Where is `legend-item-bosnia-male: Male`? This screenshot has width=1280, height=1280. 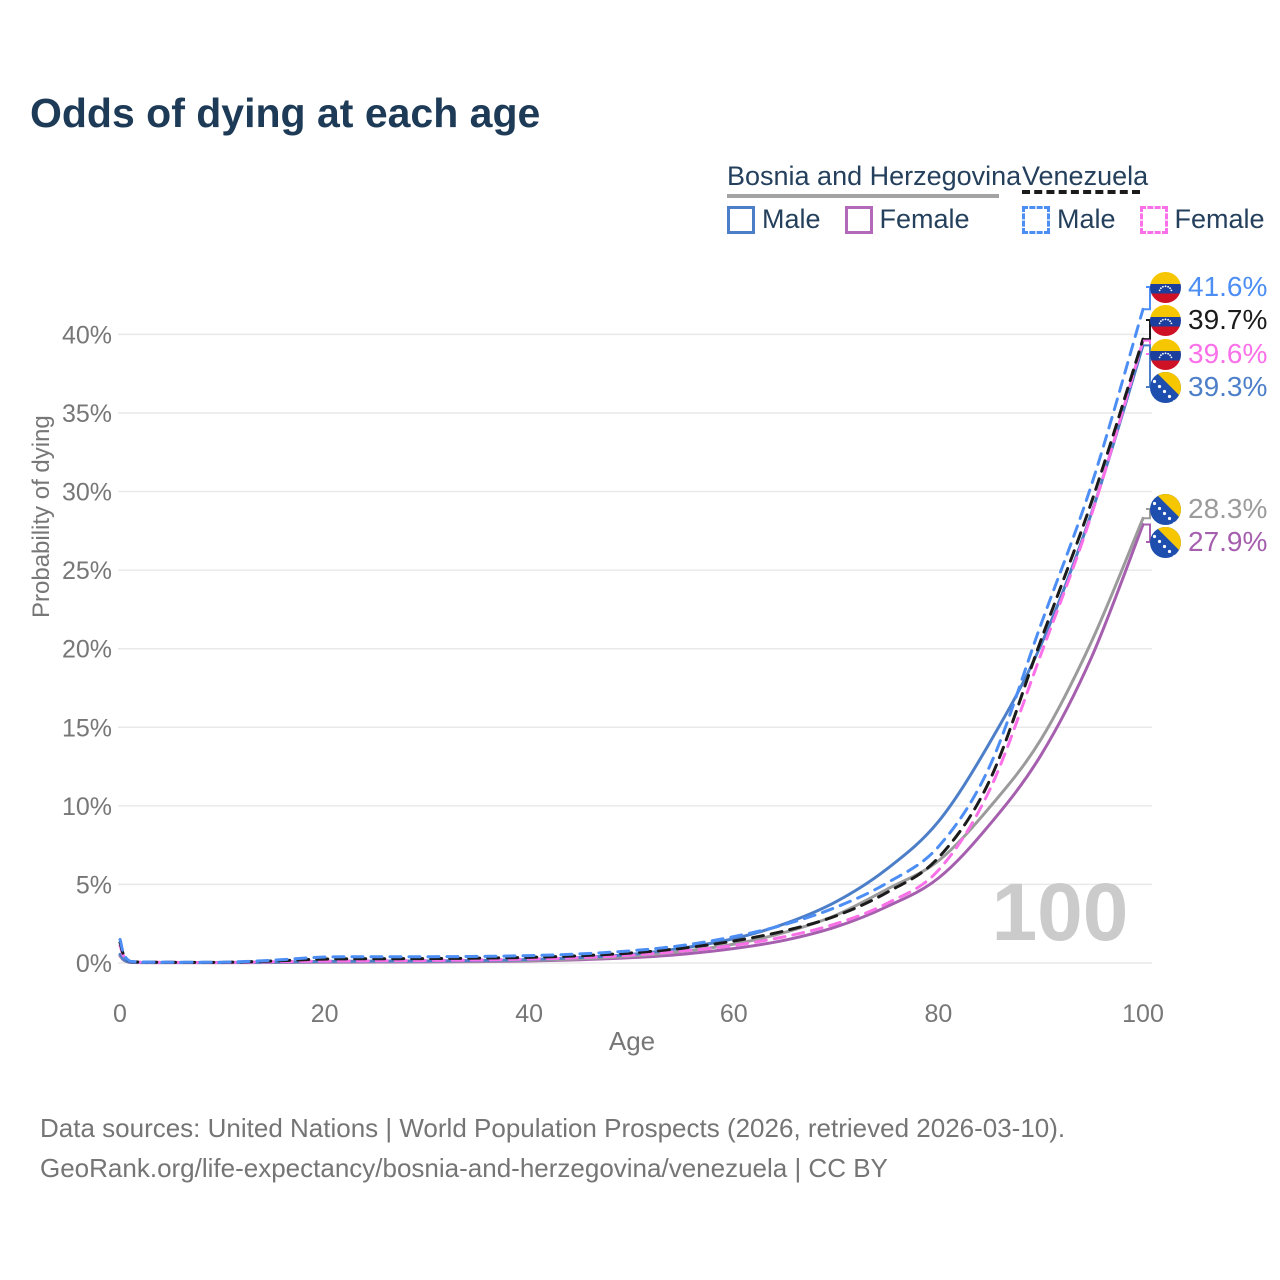
legend-item-bosnia-male: Male is located at coordinates (774, 219).